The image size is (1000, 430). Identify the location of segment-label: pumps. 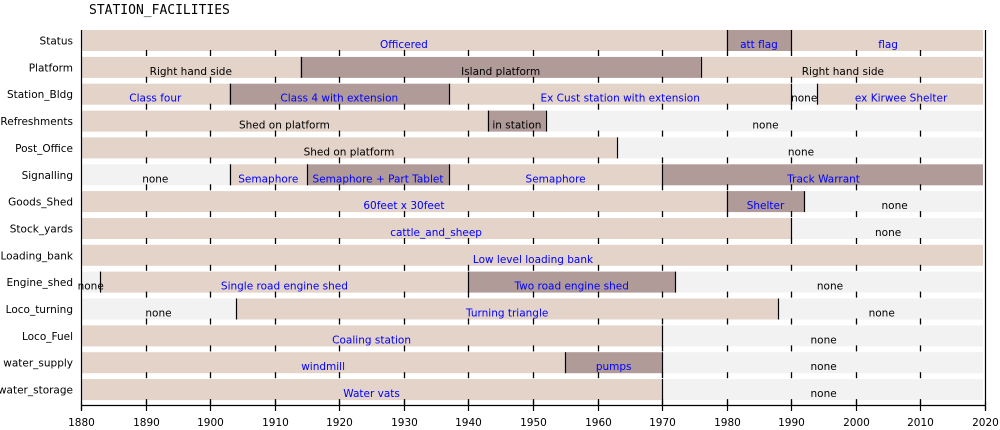
(614, 367).